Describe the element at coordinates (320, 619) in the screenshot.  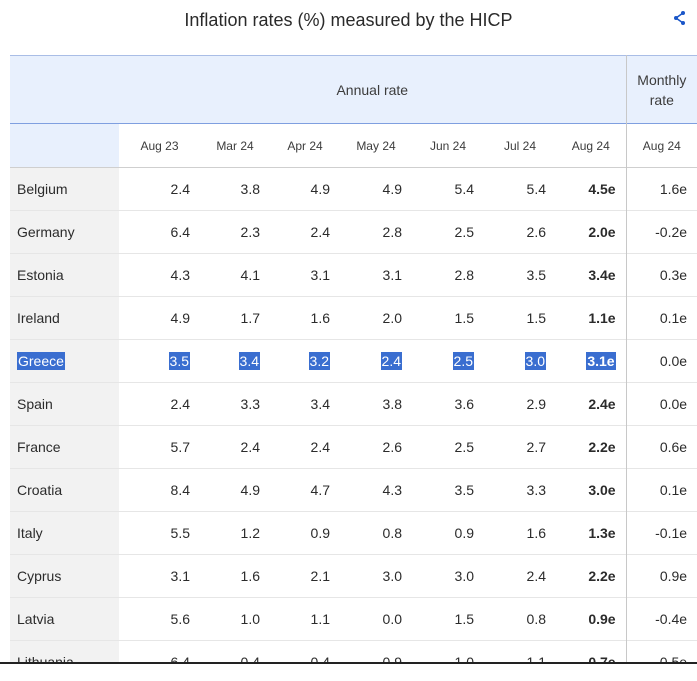
I see `cell-value: 1.1` at that location.